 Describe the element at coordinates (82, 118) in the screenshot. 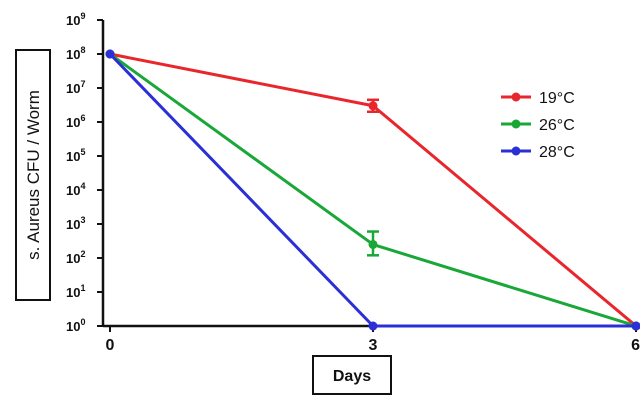

I see `y-tick-exponent: 6` at that location.